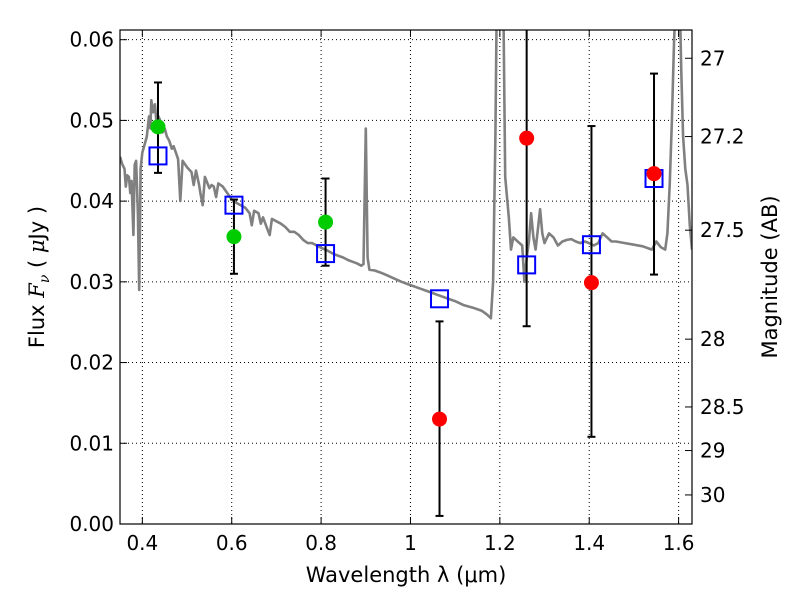  I want to click on x-tick-label: 0.6, so click(232, 543).